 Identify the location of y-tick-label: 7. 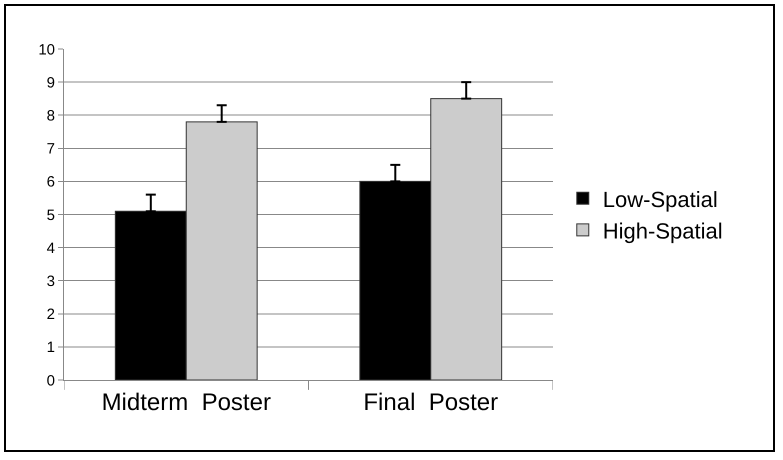
(50, 149).